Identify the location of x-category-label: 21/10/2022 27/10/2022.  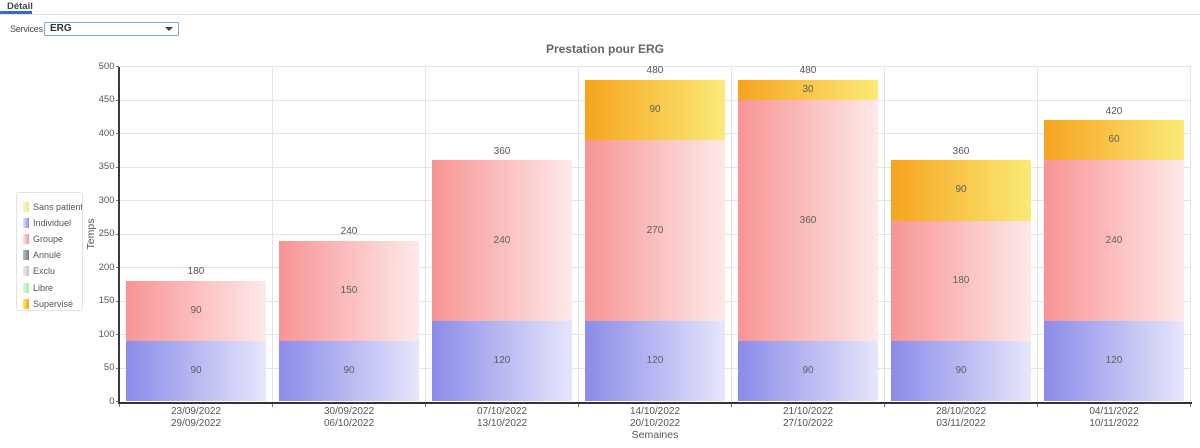
(808, 418).